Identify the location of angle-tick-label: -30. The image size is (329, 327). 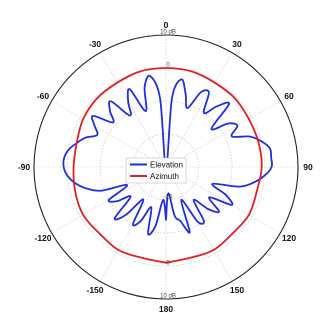
(95, 44).